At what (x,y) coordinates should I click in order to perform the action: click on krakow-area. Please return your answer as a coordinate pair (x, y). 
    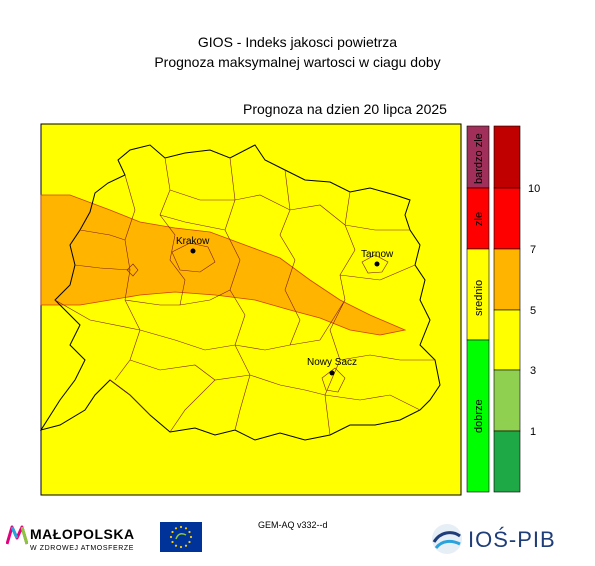
    Looking at the image, I should click on (193, 257).